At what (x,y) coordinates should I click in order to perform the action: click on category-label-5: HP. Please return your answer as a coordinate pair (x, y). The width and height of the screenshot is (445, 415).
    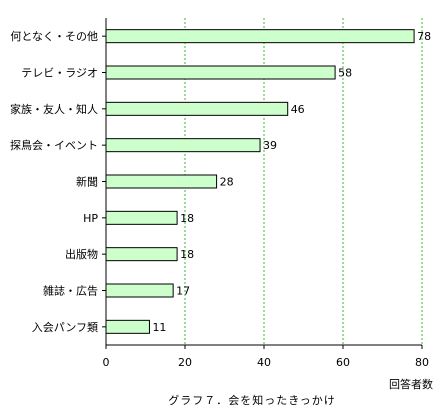
    Looking at the image, I should click on (90, 218).